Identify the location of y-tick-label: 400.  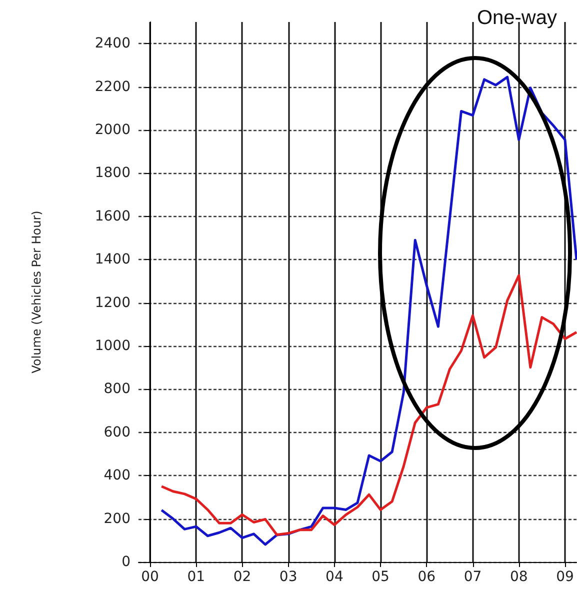
(117, 476).